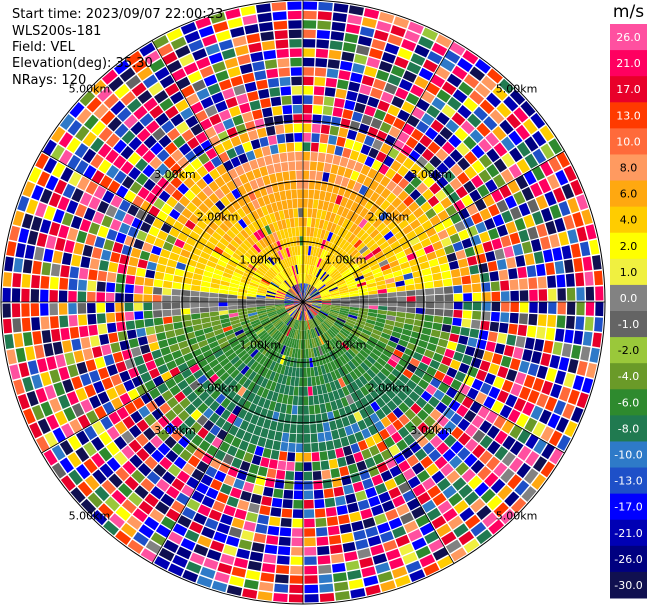  Describe the element at coordinates (628, 141) in the screenshot. I see `colorbar-tick-label: 10.0` at that location.